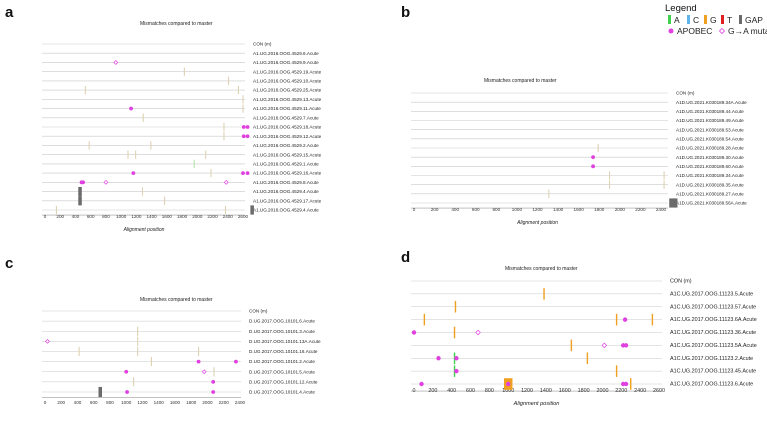 This screenshot has height=437, width=767. What do you see at coordinates (710, 184) in the screenshot?
I see `sequence-label: A1D.UG.2021.K030189.35.Acute` at bounding box center [710, 184].